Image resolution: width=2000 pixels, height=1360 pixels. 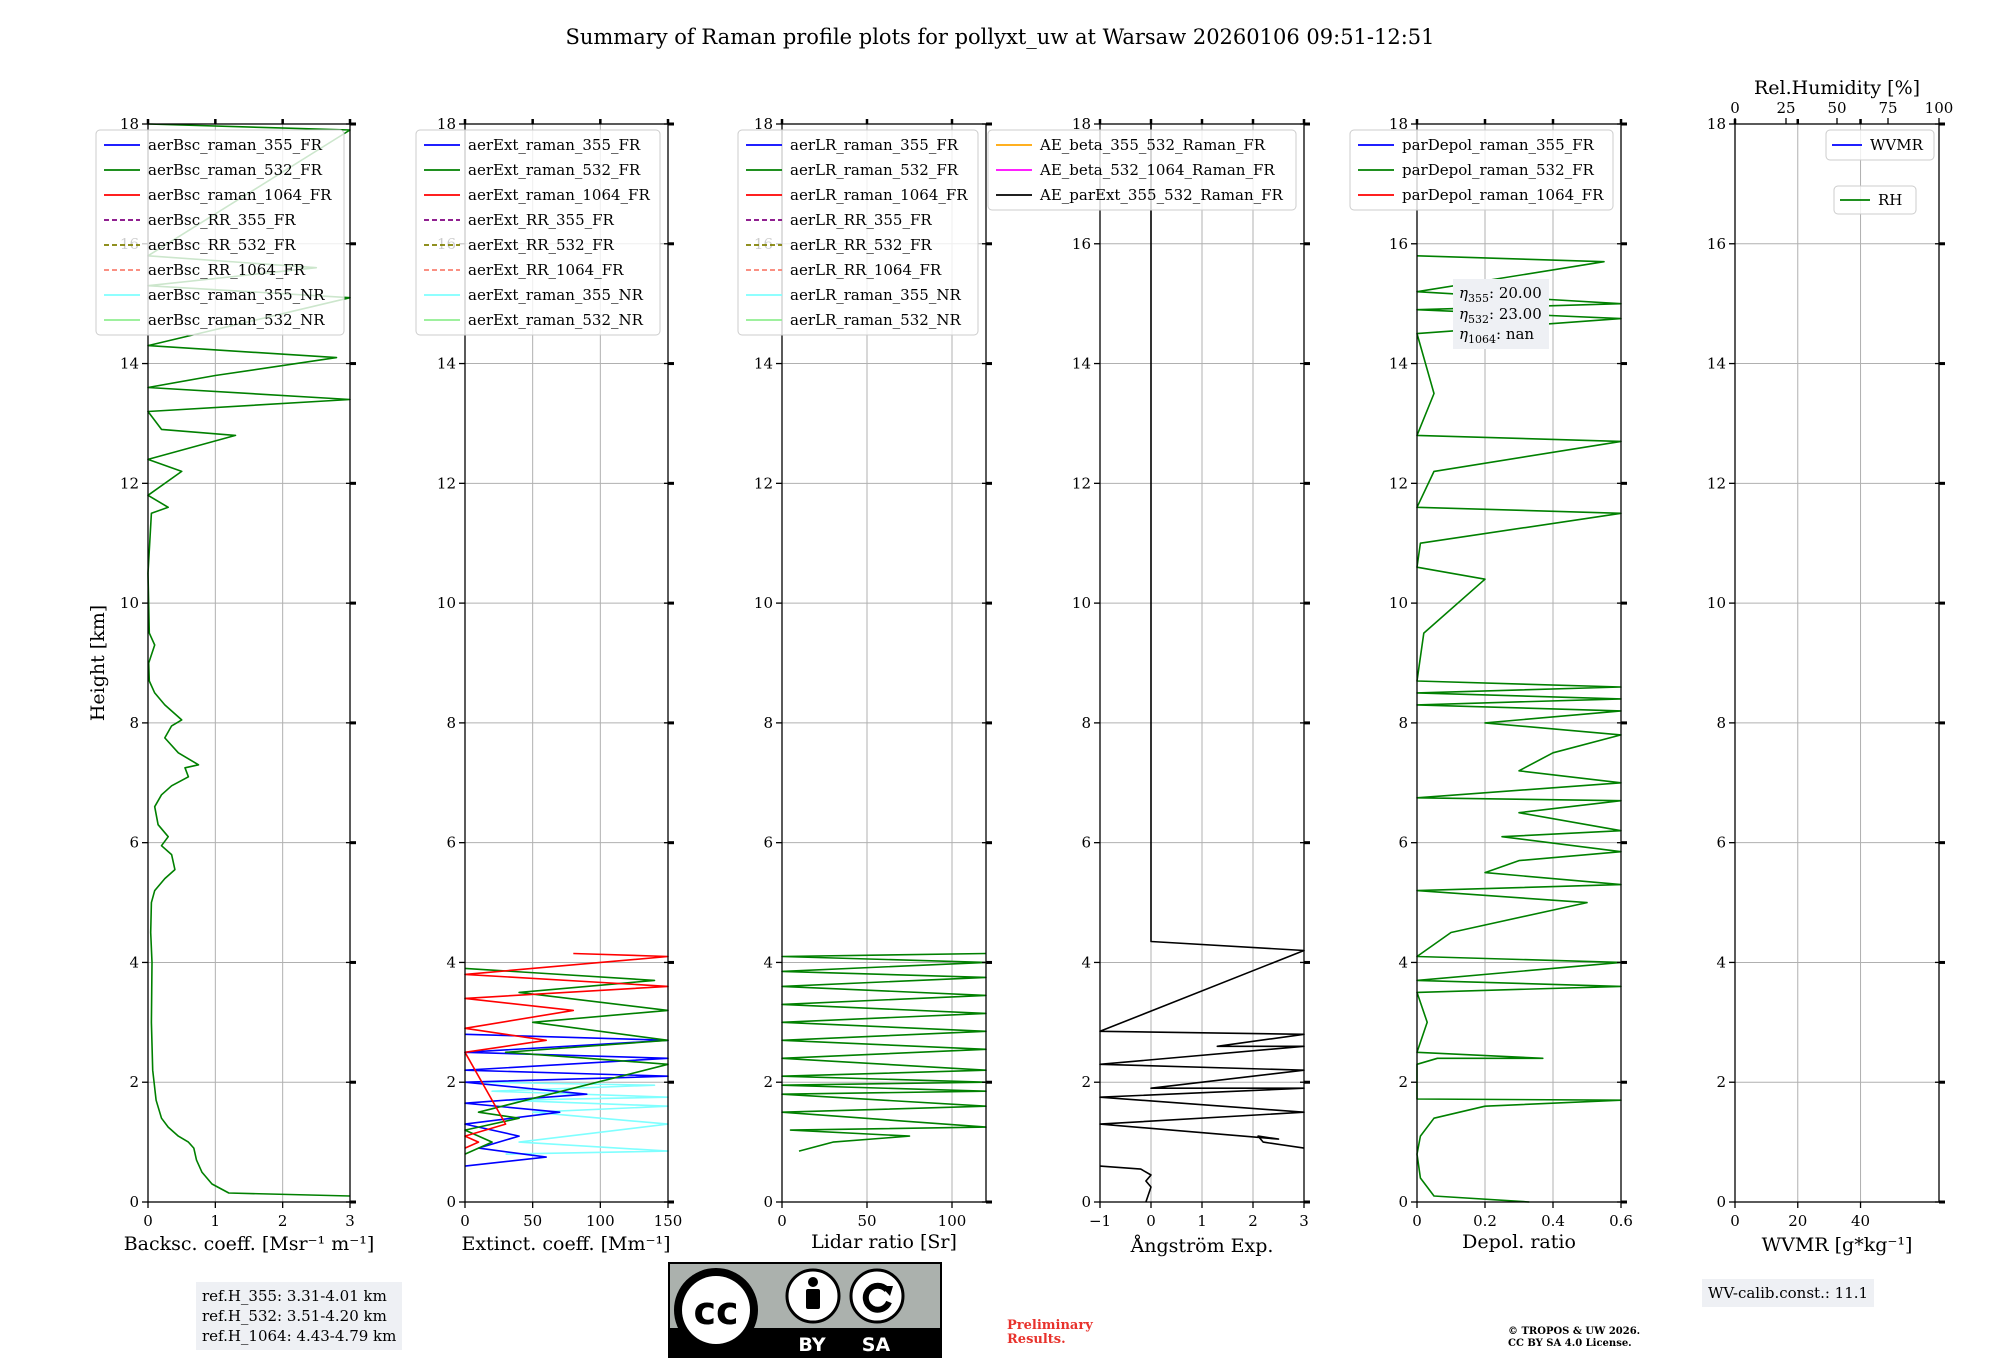 I want to click on eta-1064-value: nan, so click(x=1520, y=334).